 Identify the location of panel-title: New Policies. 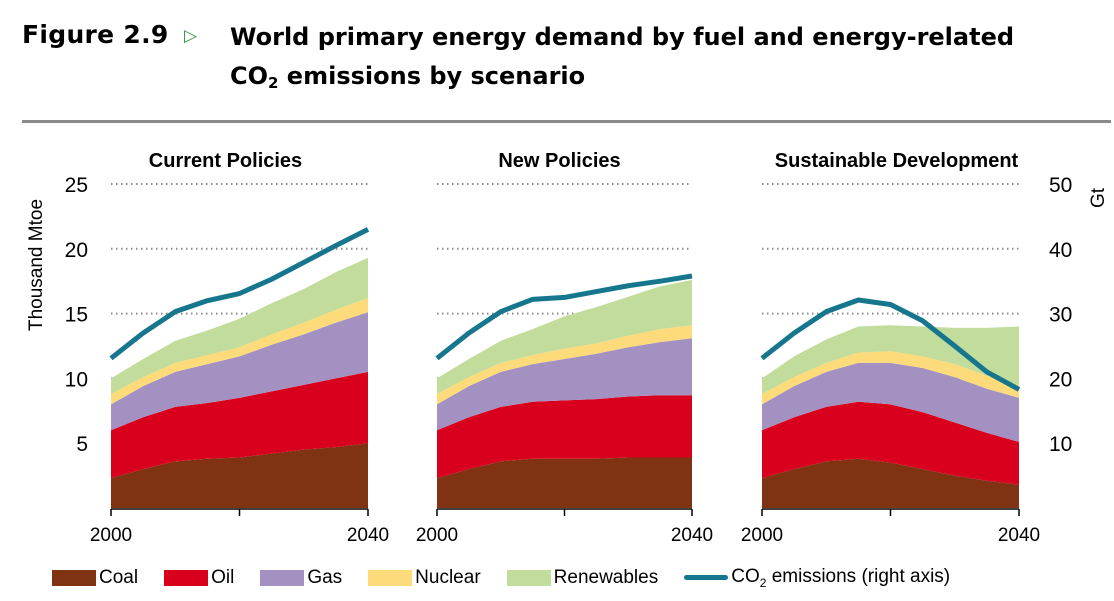
(559, 161).